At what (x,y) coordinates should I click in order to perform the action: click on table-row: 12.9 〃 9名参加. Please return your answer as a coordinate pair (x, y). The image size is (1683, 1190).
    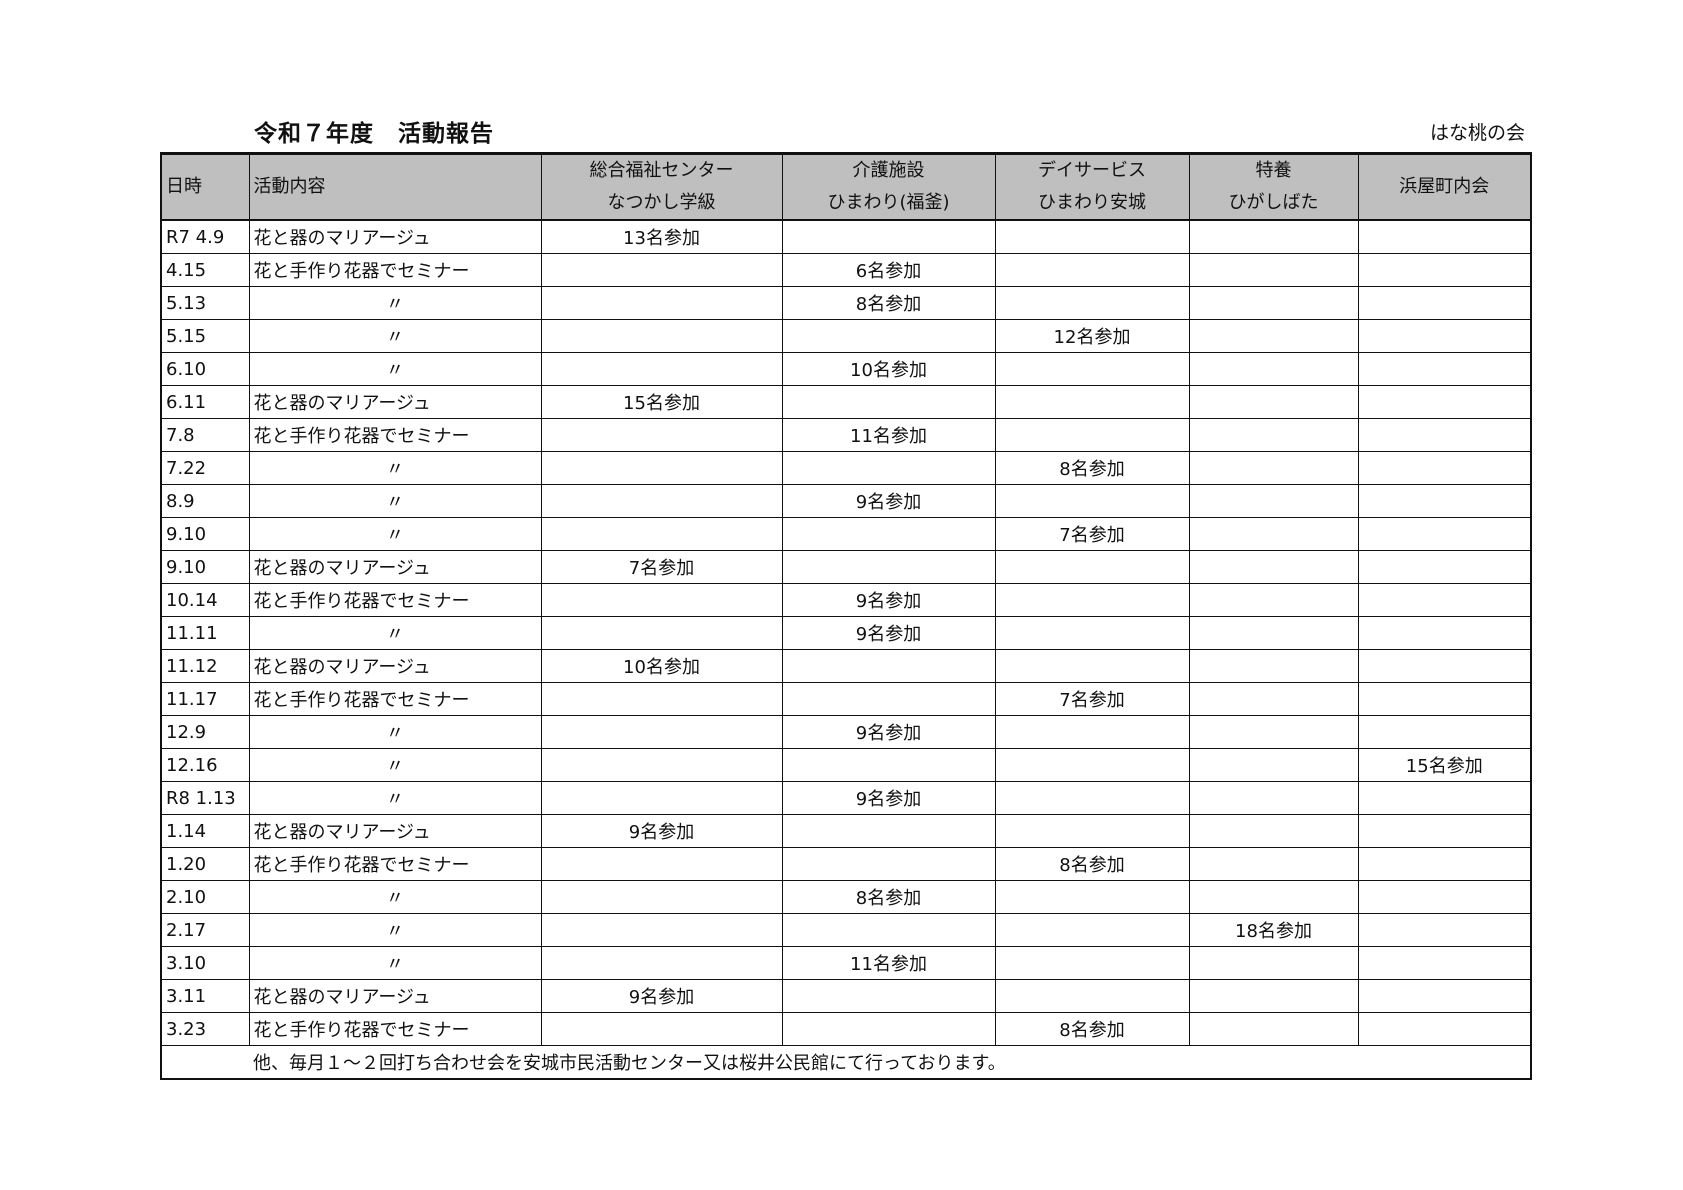
    Looking at the image, I should click on (846, 732).